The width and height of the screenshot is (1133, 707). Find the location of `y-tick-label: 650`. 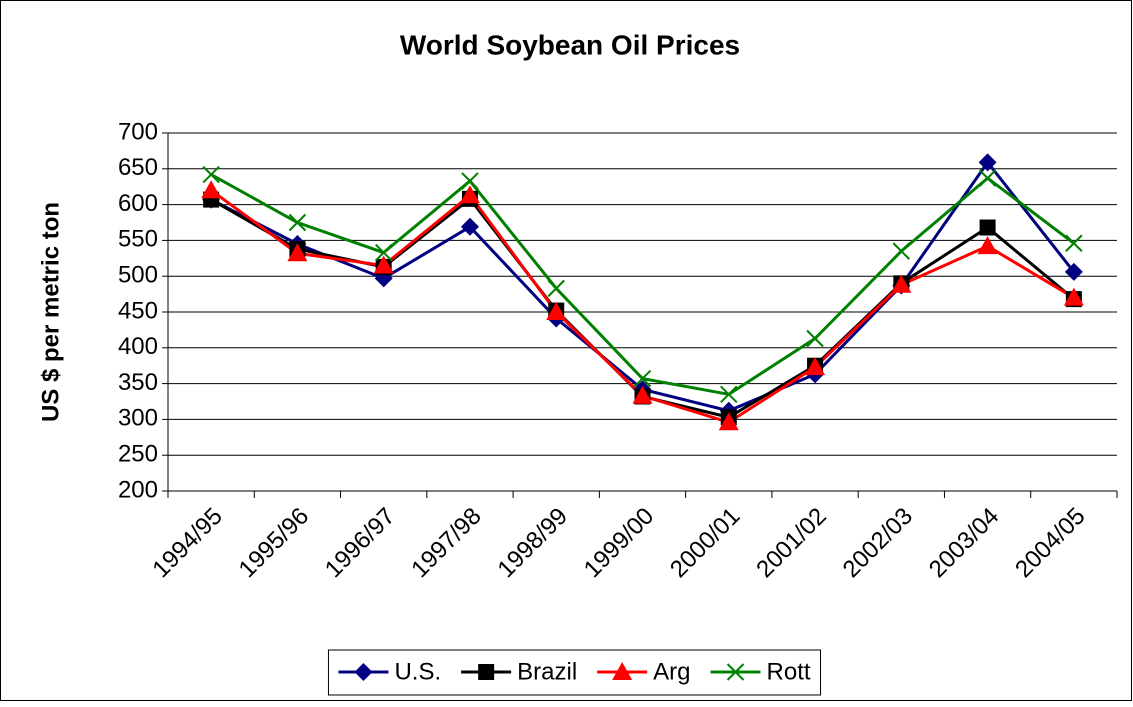

y-tick-label: 650 is located at coordinates (138, 167).